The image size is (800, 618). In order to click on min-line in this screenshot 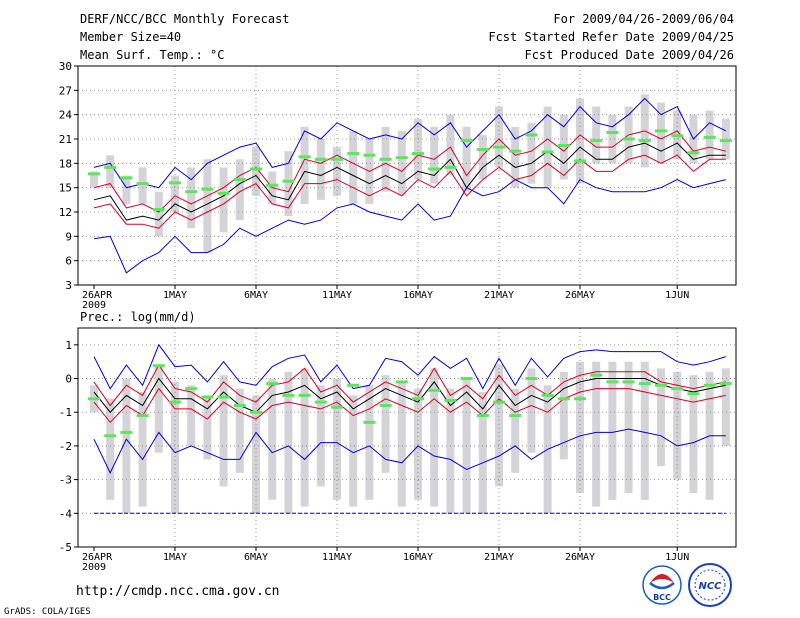, I will do `click(409, 226)`.